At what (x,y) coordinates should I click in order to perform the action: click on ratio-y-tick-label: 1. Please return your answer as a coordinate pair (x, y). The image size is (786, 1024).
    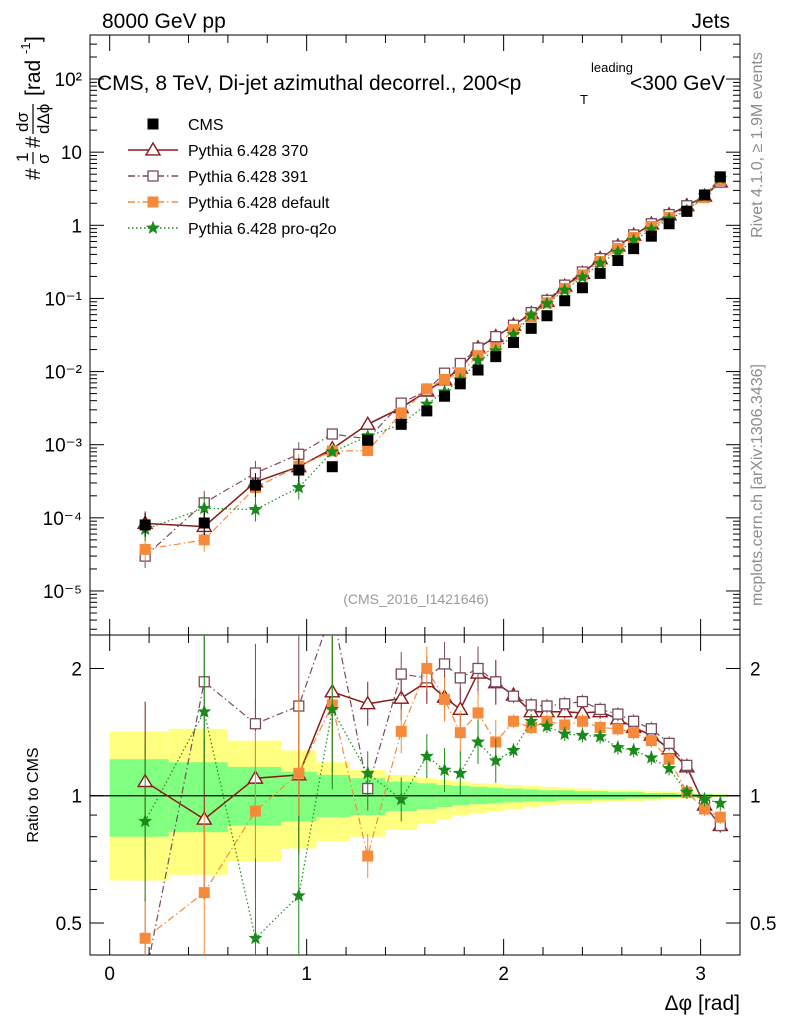
    Looking at the image, I should click on (76, 797).